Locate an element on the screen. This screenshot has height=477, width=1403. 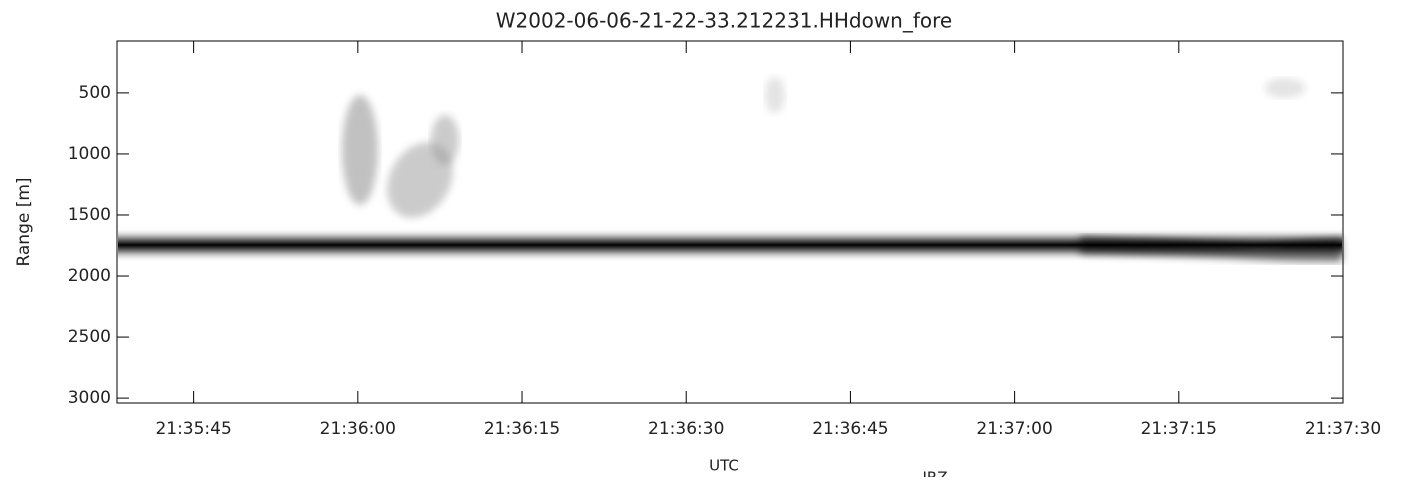
x-tick-label: 21:36:15 is located at coordinates (522, 429).